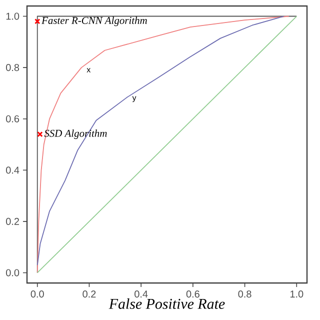 The width and height of the screenshot is (320, 320). Describe the element at coordinates (13, 16) in the screenshot. I see `y-tick-label: 1.0` at that location.